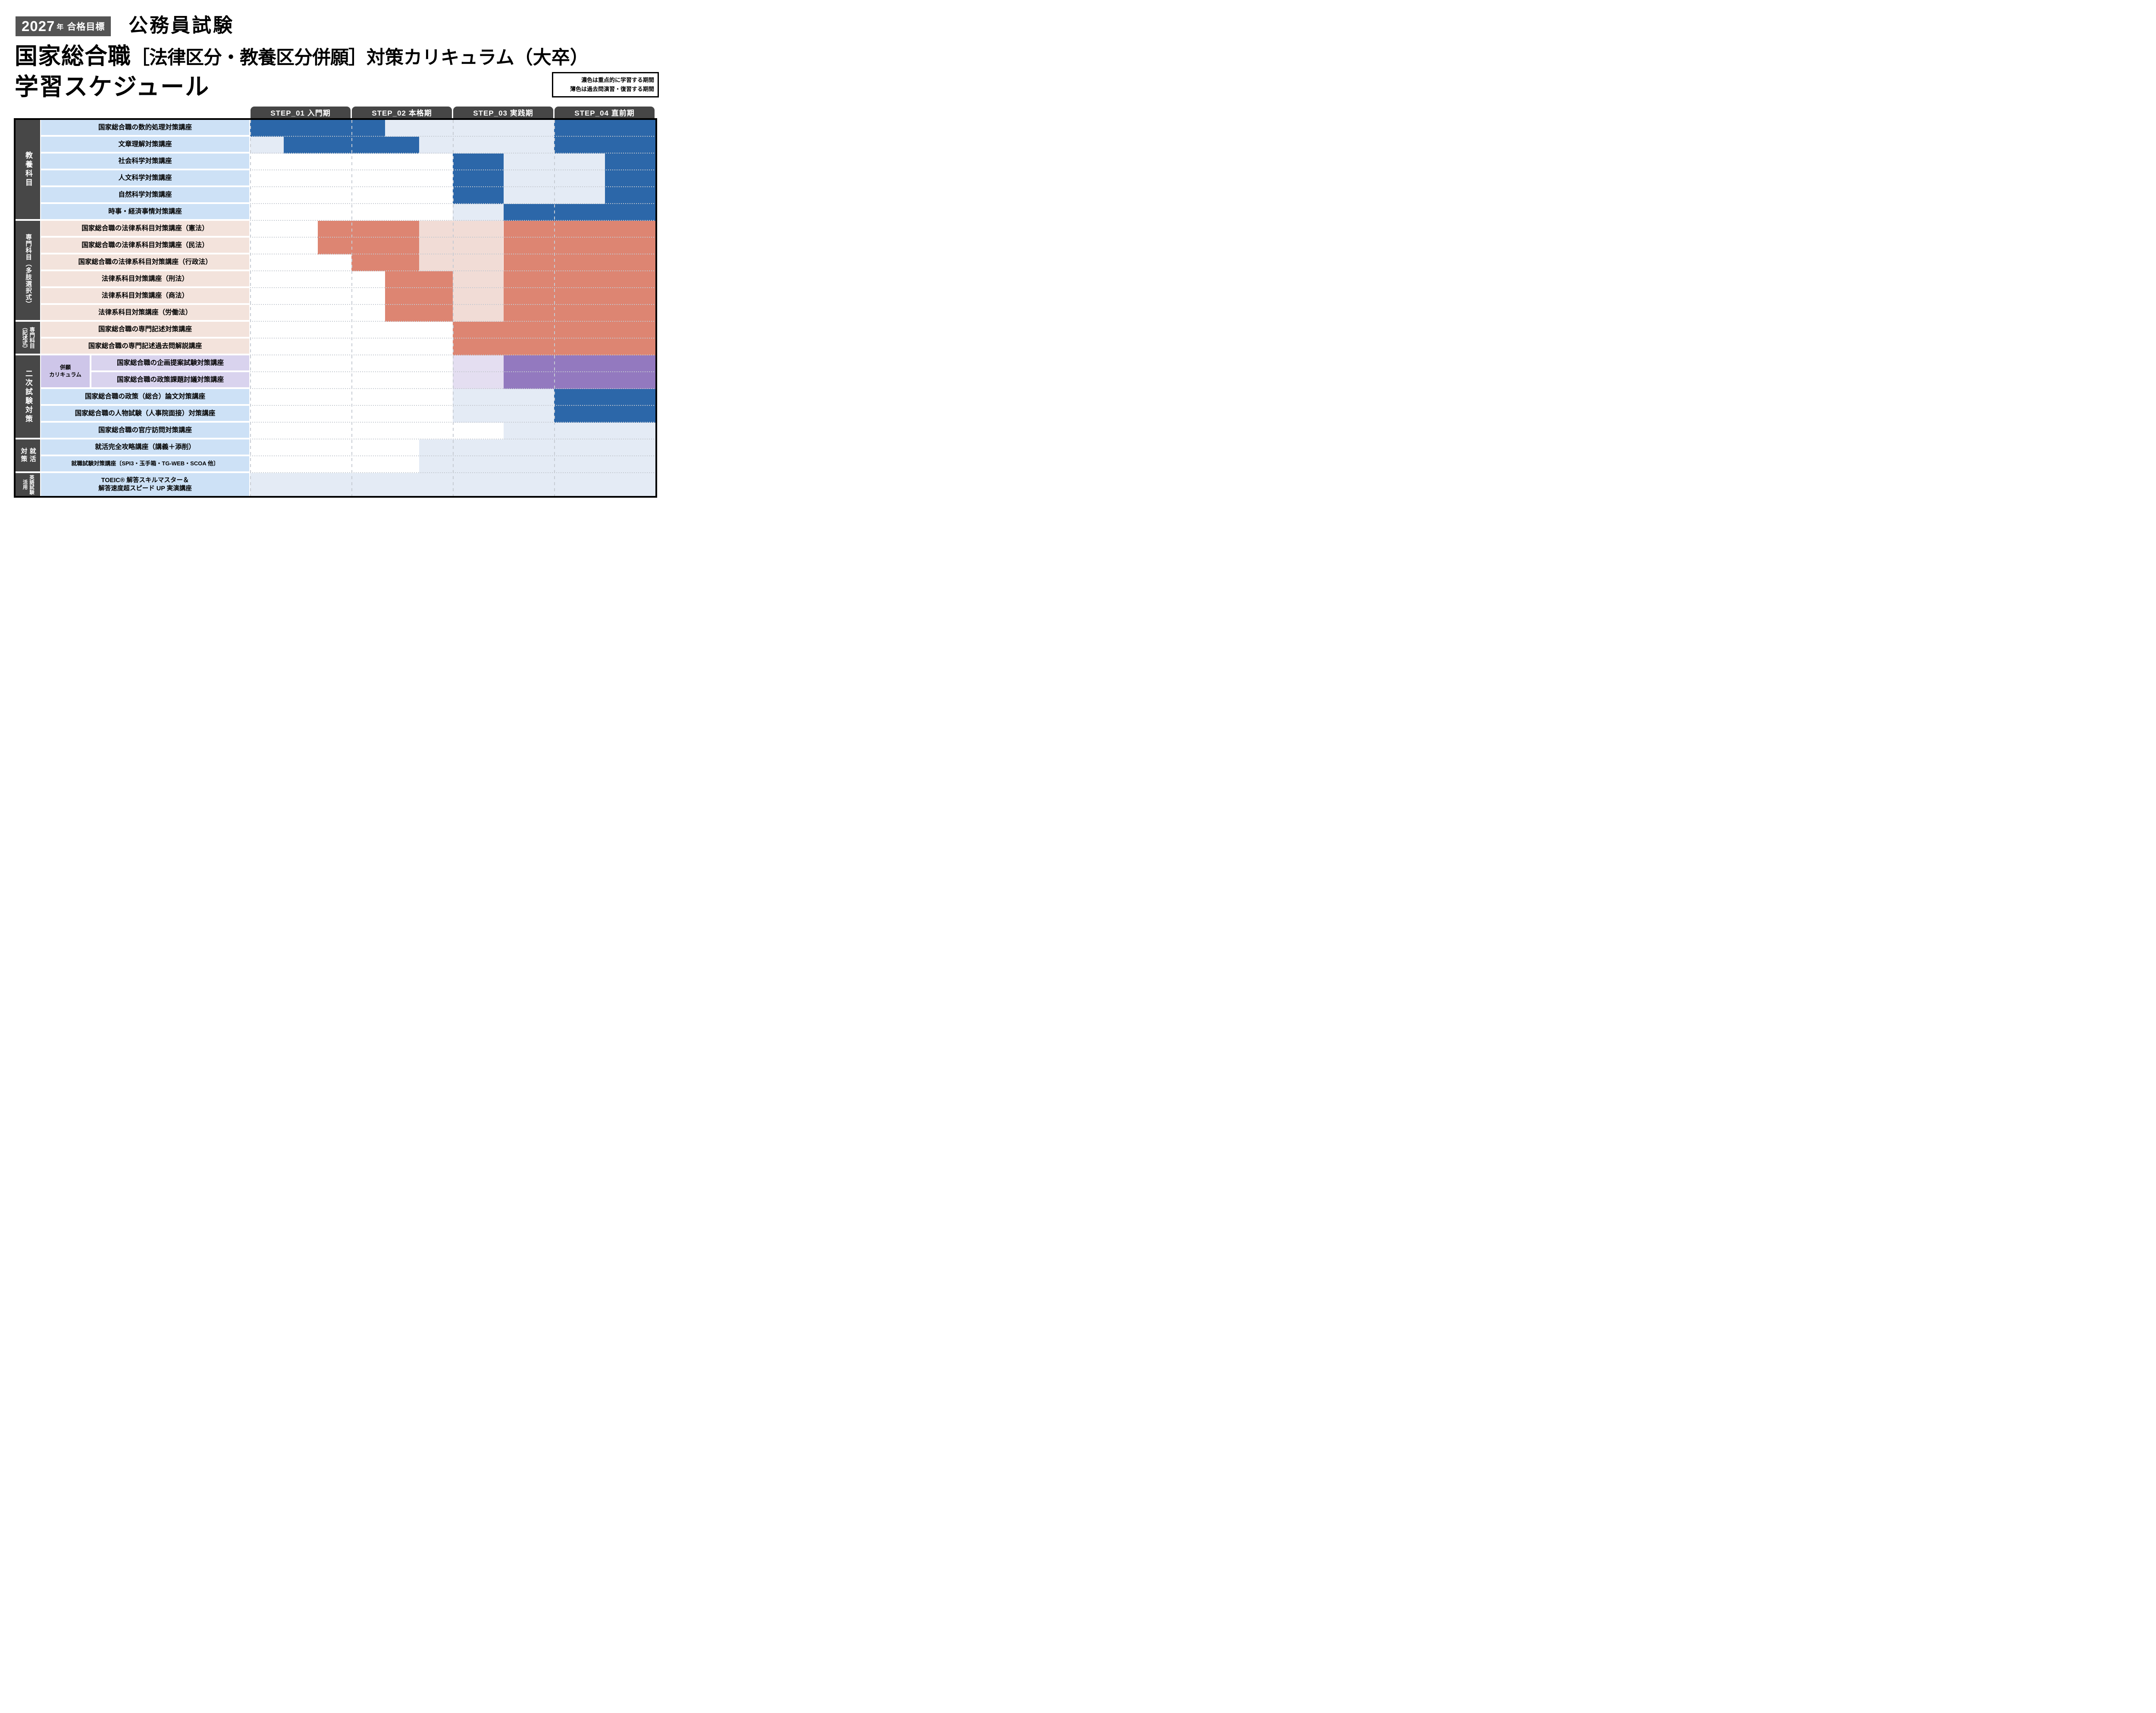  What do you see at coordinates (181, 25) in the screenshot?
I see `exam-category-title: 公務員試験` at bounding box center [181, 25].